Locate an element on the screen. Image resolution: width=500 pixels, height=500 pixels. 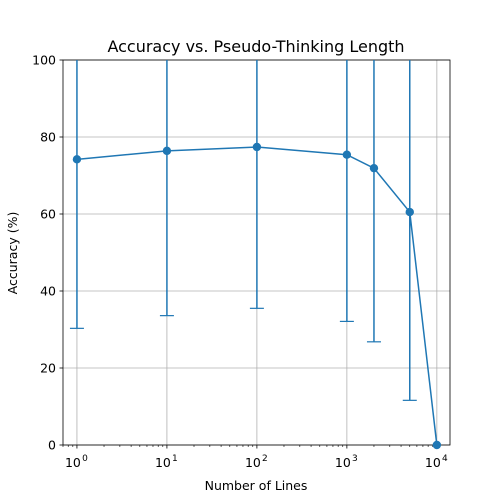
chart-title: Accuracy vs. Pseudo-Thinking Length is located at coordinates (255, 46).